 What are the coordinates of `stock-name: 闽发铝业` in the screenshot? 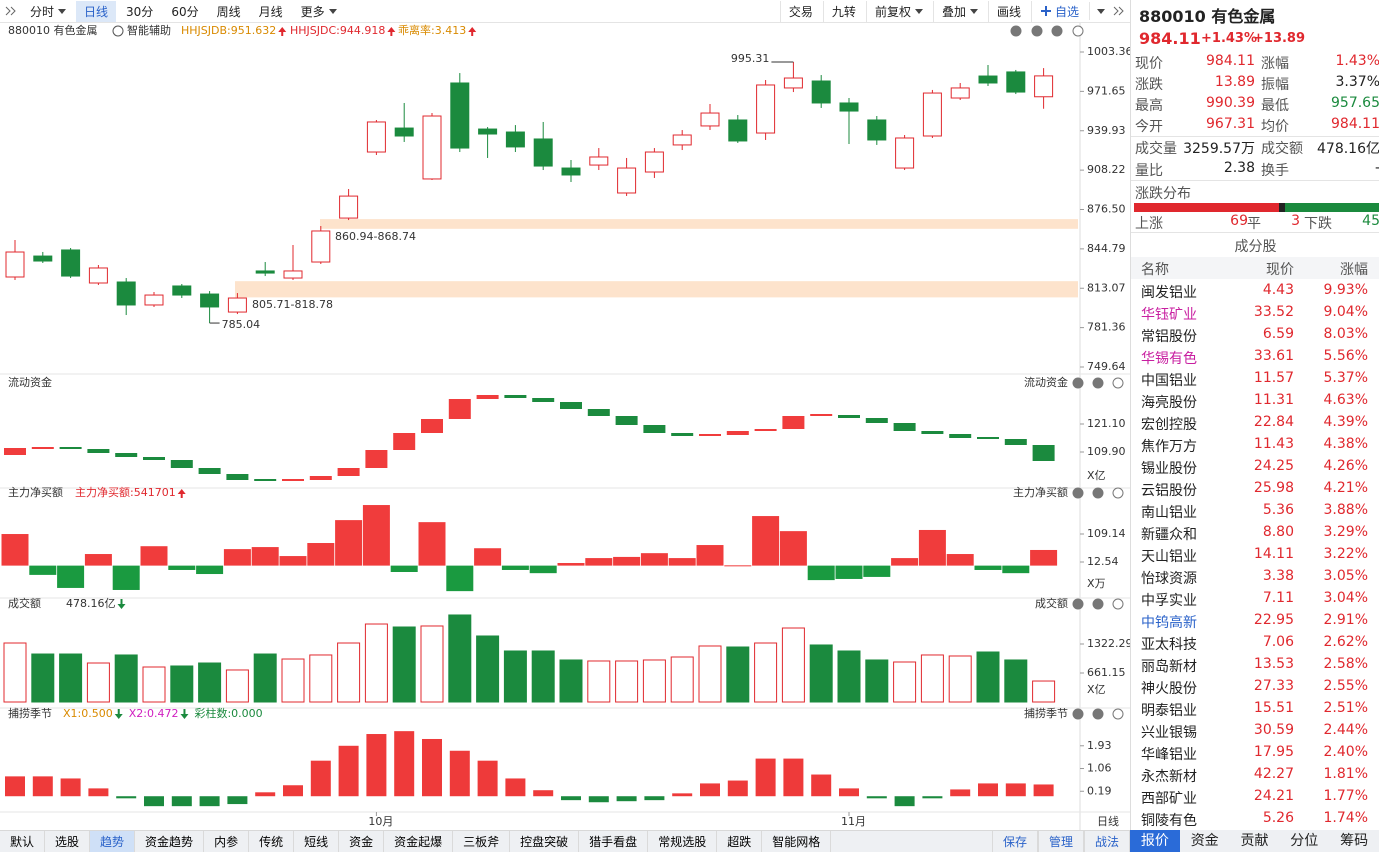 It's located at (1169, 293).